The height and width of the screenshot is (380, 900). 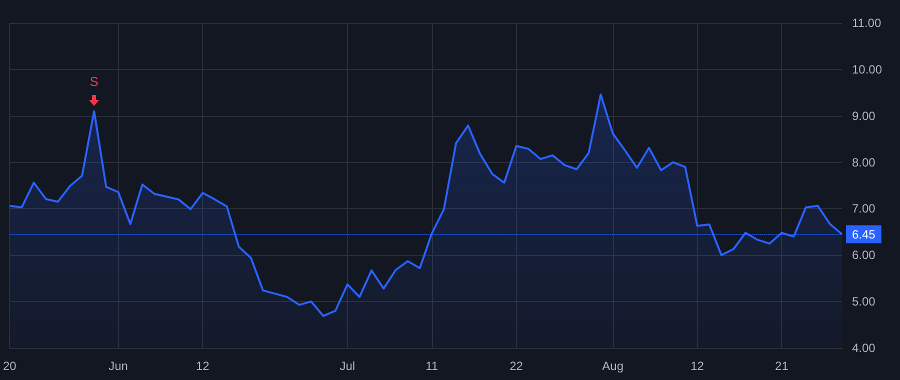 What do you see at coordinates (864, 234) in the screenshot?
I see `ref-line-label: 6.45` at bounding box center [864, 234].